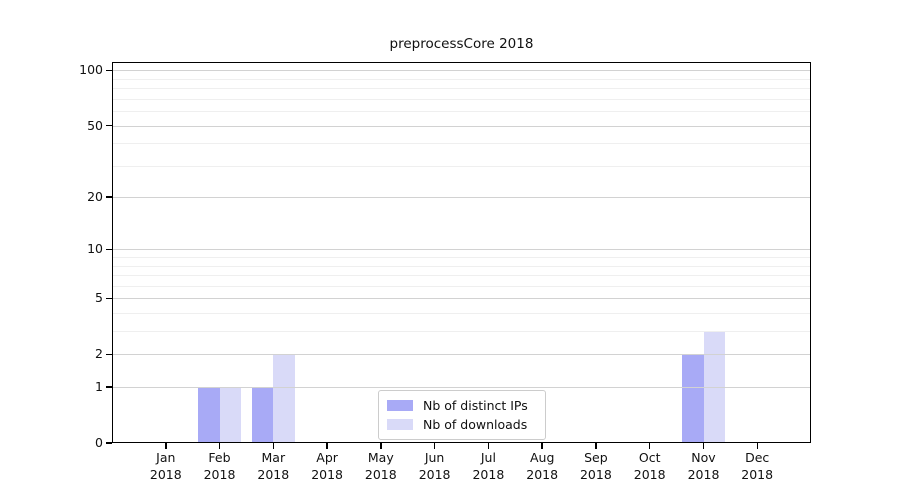 The height and width of the screenshot is (500, 900). I want to click on x-tick-label: Mar 2018, so click(273, 466).